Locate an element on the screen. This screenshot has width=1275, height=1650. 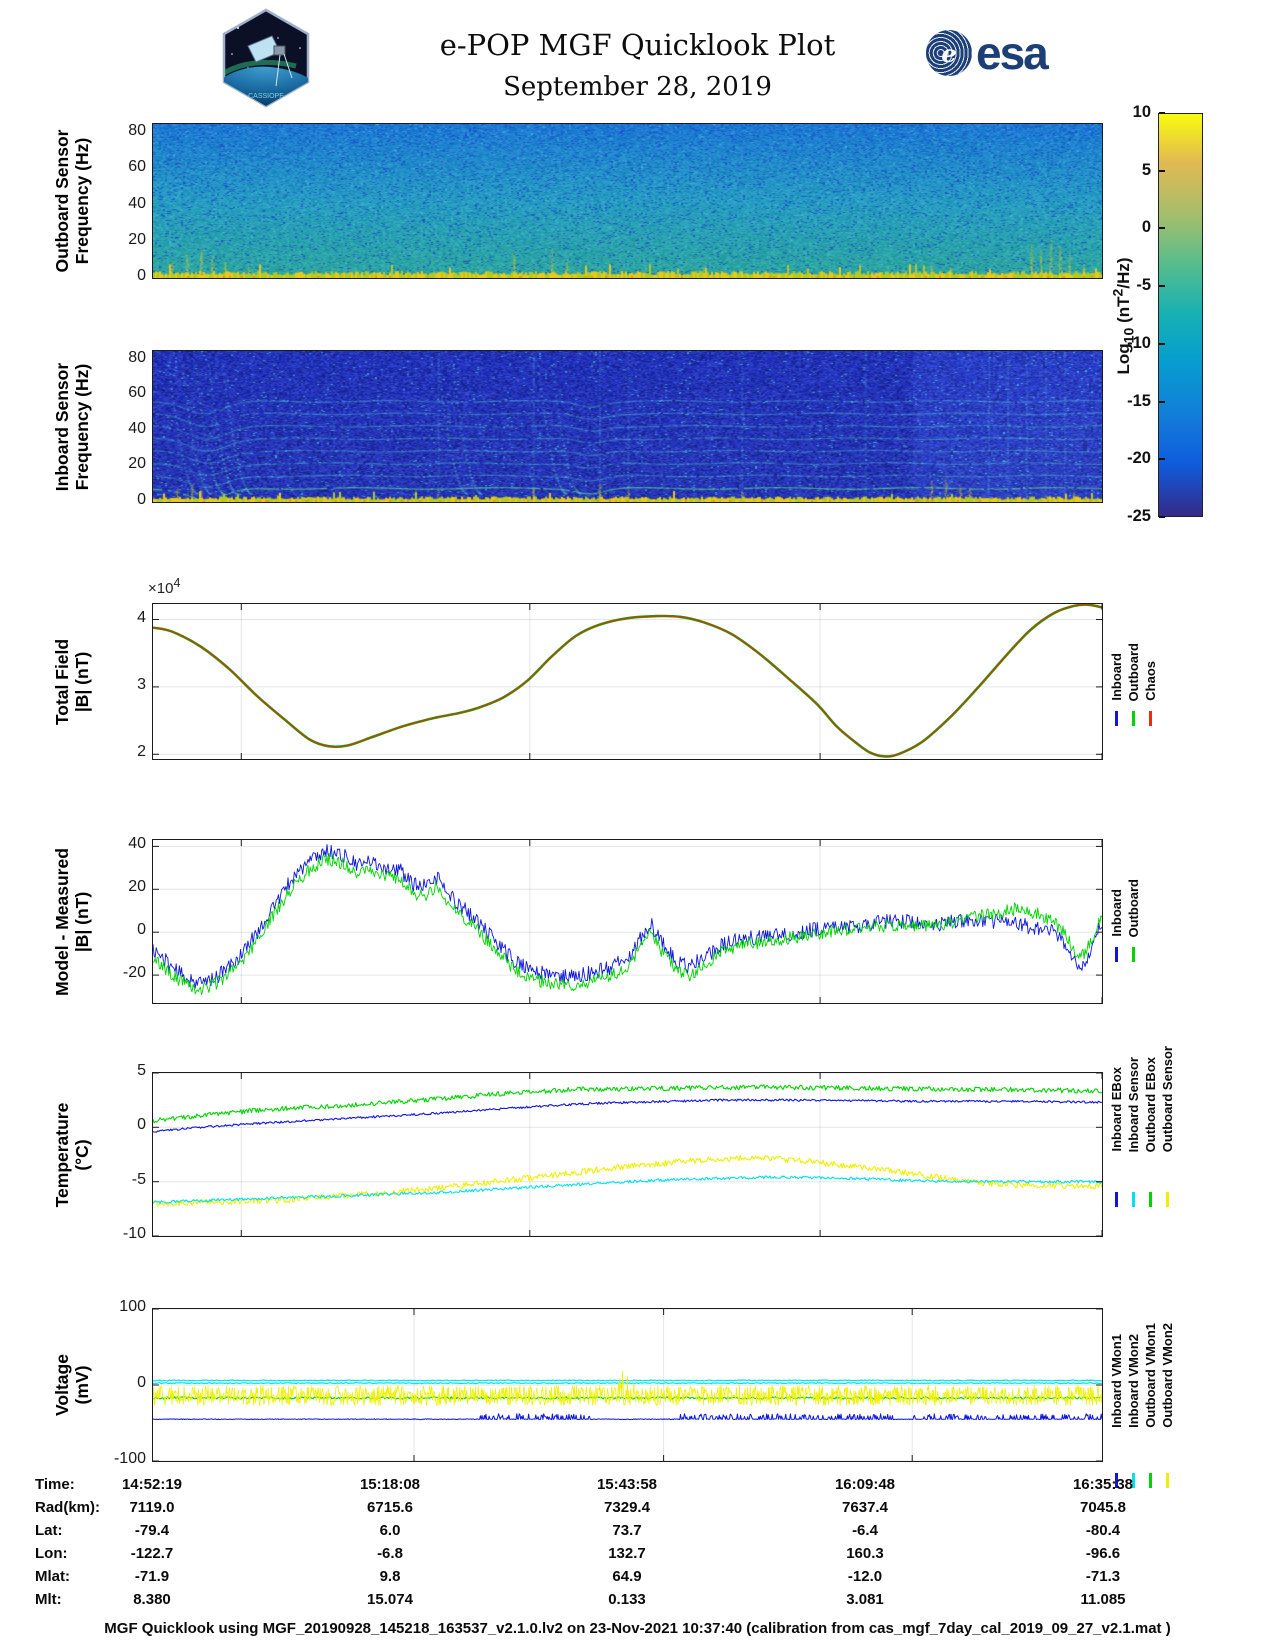
table-cell: -122.7 is located at coordinates (152, 1553).